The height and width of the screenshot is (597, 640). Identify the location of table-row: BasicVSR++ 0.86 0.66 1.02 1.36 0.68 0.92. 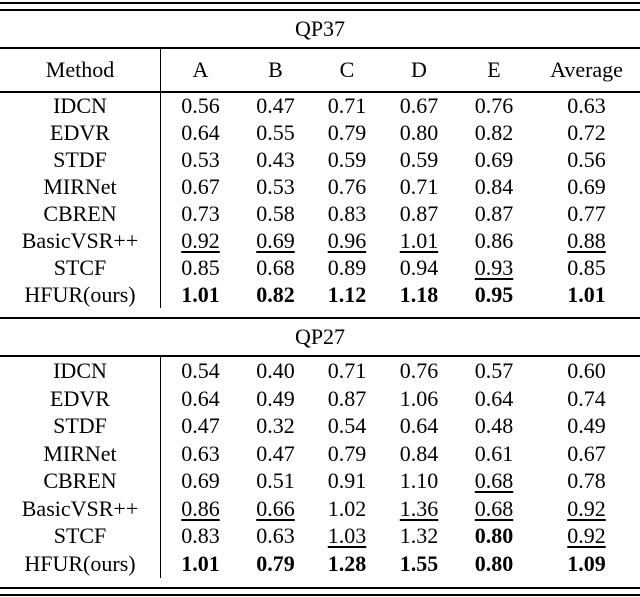
(320, 509).